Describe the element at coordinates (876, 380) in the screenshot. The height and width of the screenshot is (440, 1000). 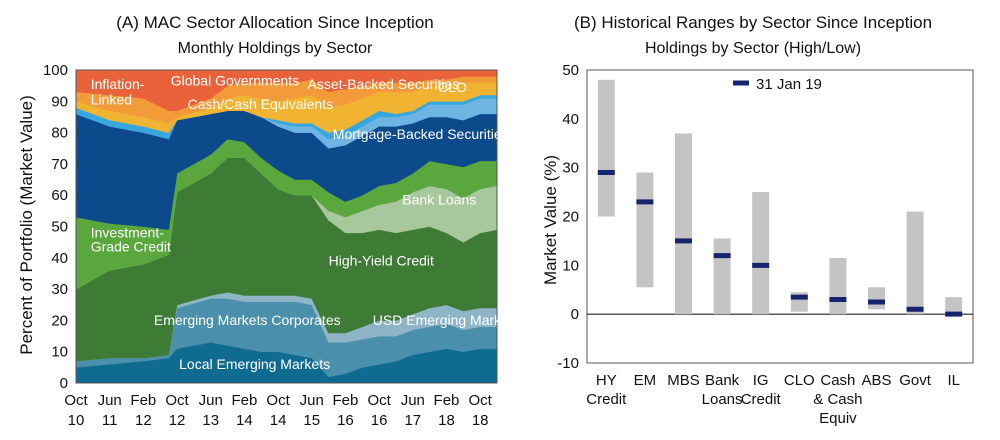
I see `panel-b-x-tick-label: ABS` at that location.